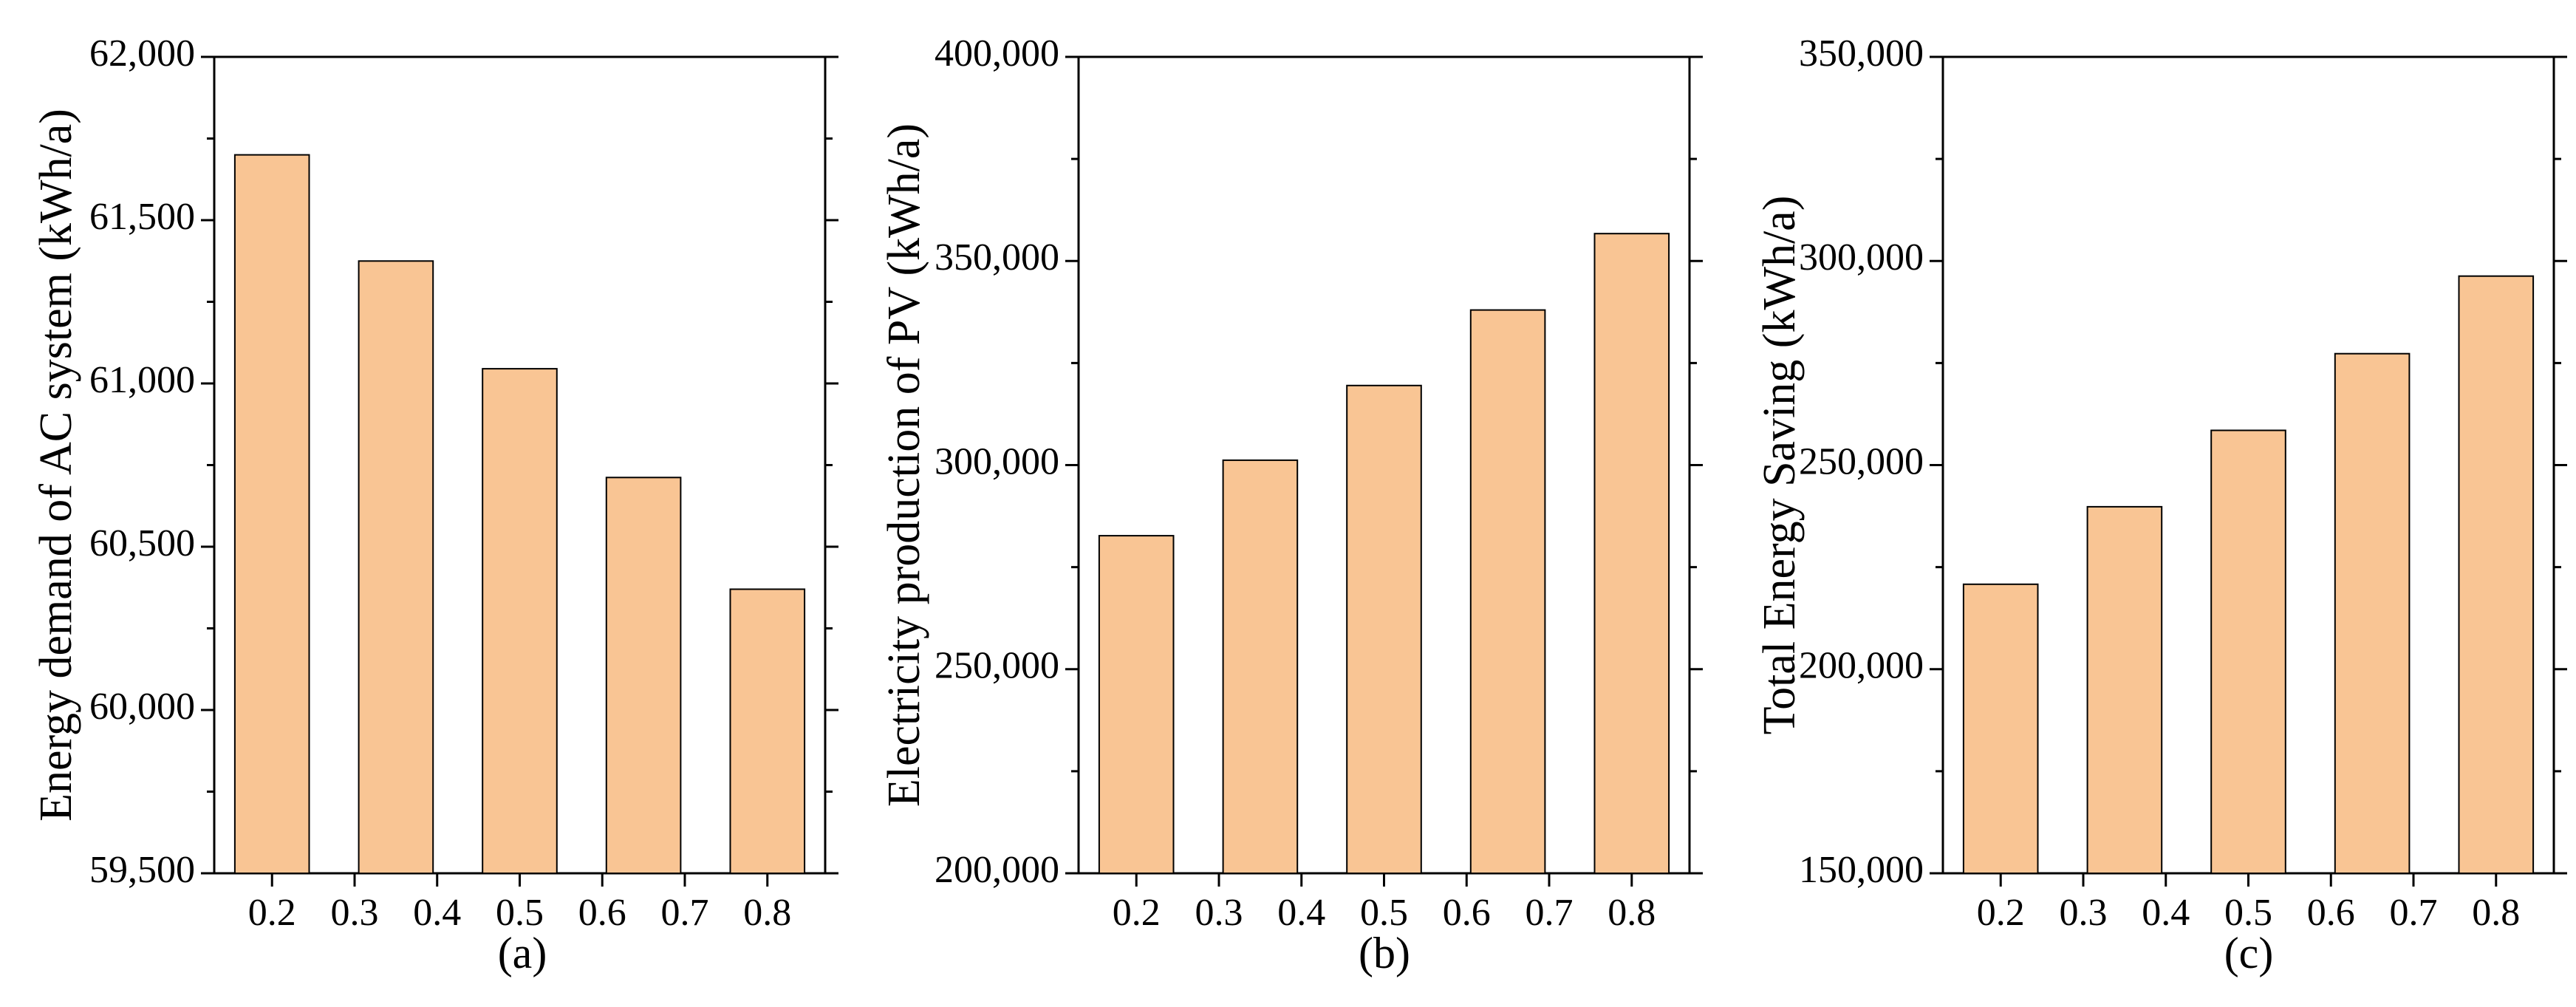 This screenshot has height=1007, width=2576. What do you see at coordinates (1301, 913) in the screenshot?
I see `x-tick-label-b: 0.4` at bounding box center [1301, 913].